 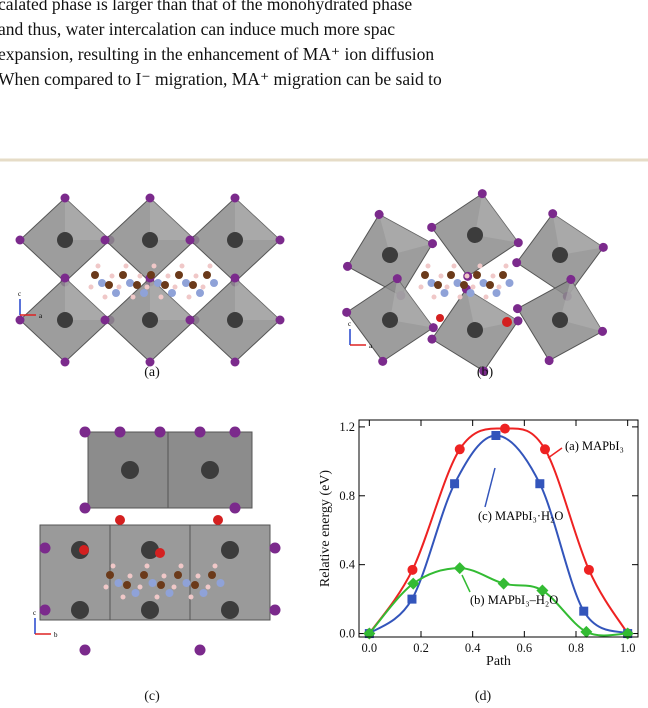 What do you see at coordinates (347, 565) in the screenshot?
I see `y-tick-label: 0.4` at bounding box center [347, 565].